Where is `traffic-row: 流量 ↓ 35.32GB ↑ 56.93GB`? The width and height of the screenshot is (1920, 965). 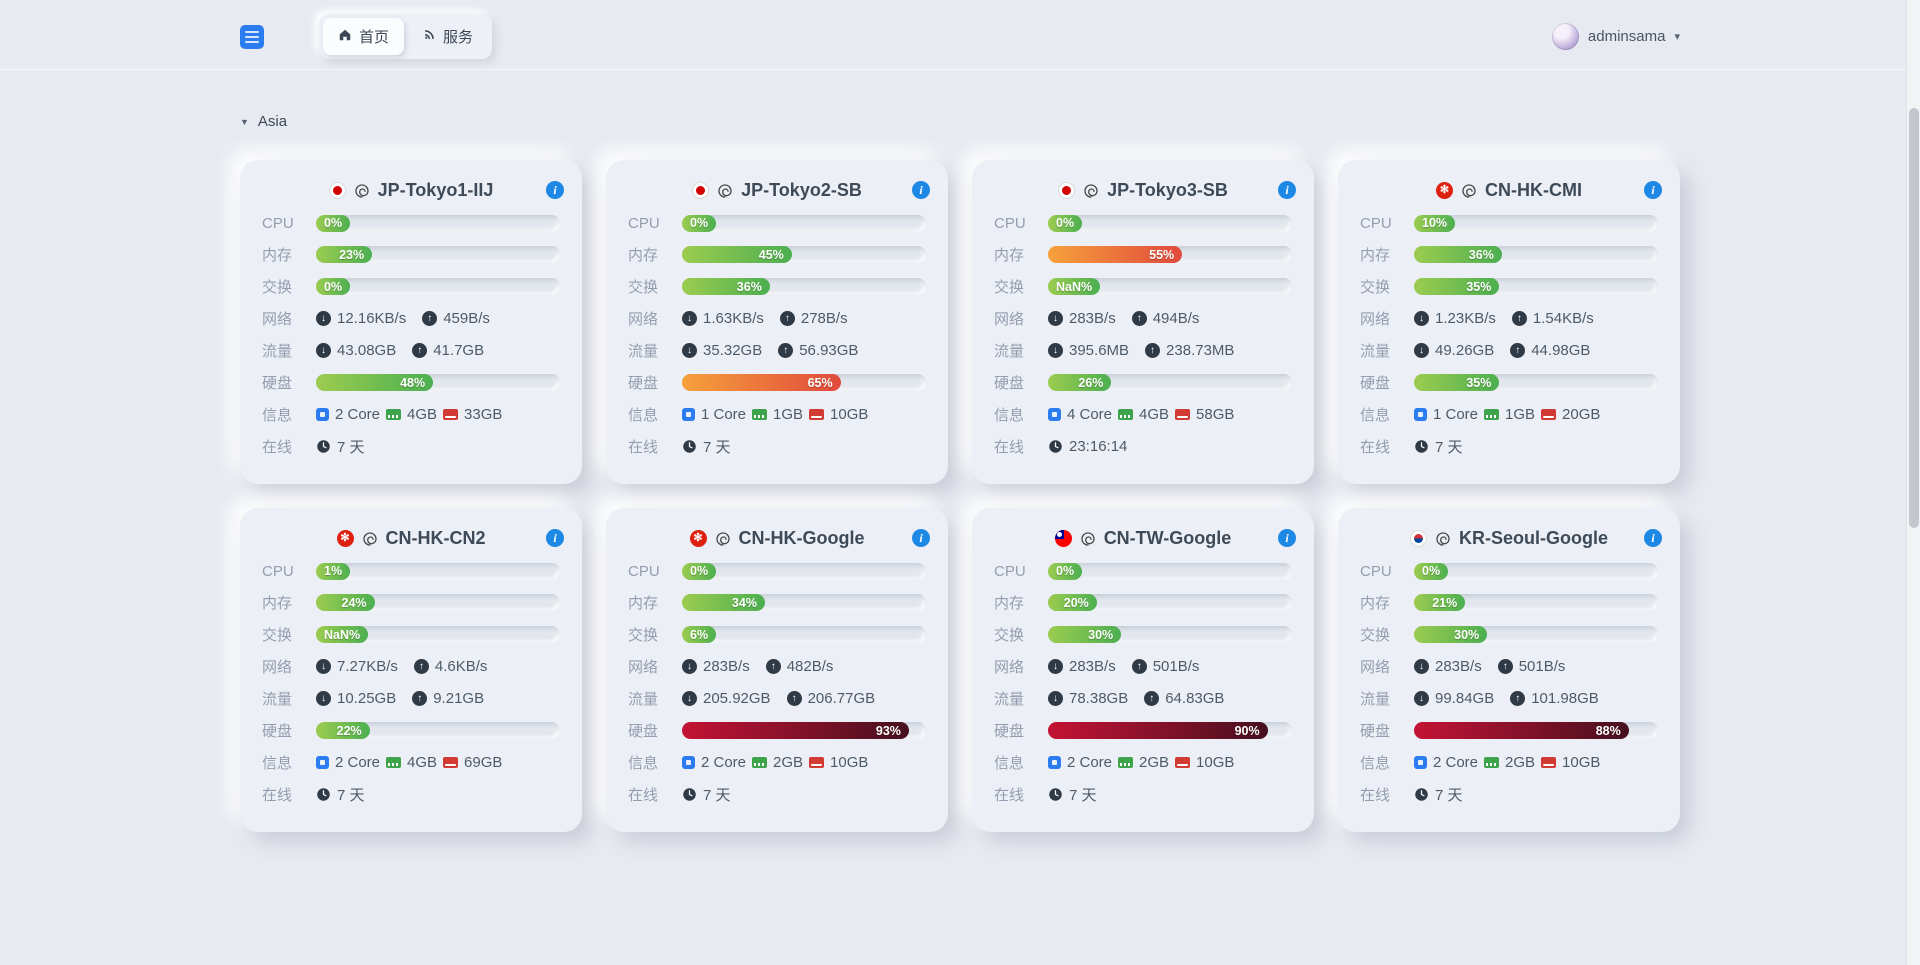 traffic-row: 流量 ↓ 35.32GB ↑ 56.93GB is located at coordinates (777, 350).